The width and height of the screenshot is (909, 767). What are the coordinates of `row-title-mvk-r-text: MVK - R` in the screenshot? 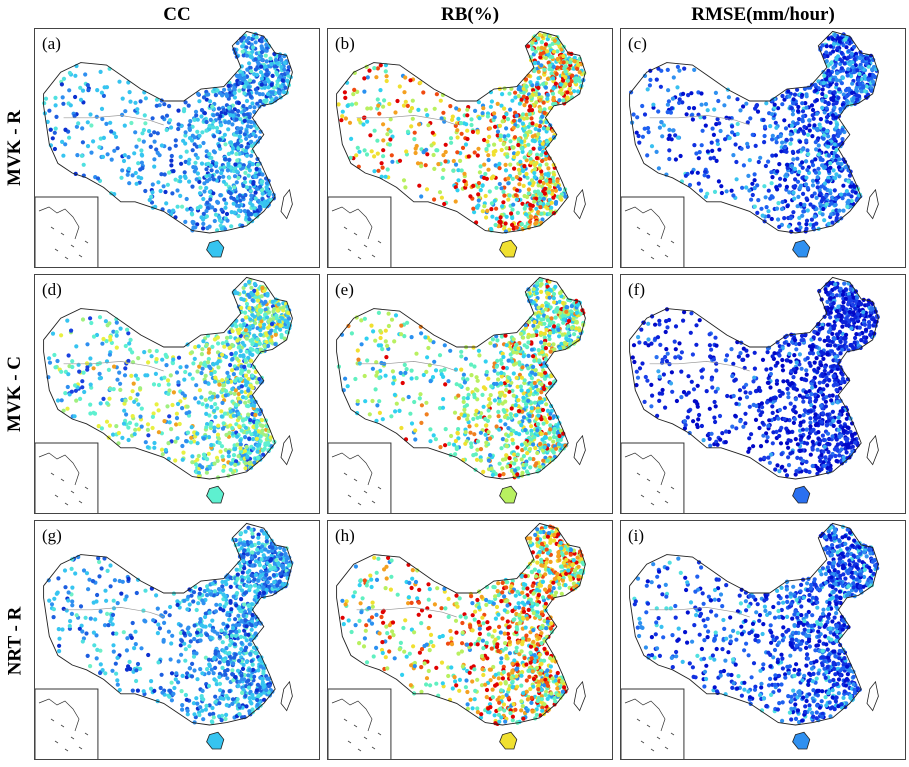 It's located at (15, 148).